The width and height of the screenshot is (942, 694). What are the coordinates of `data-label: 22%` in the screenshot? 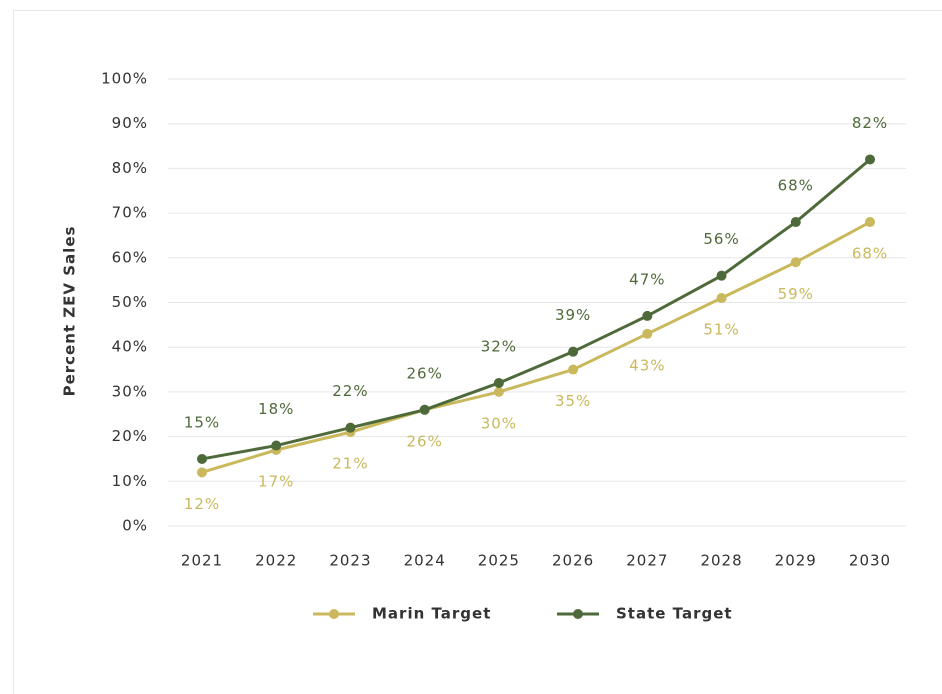 It's located at (350, 391).